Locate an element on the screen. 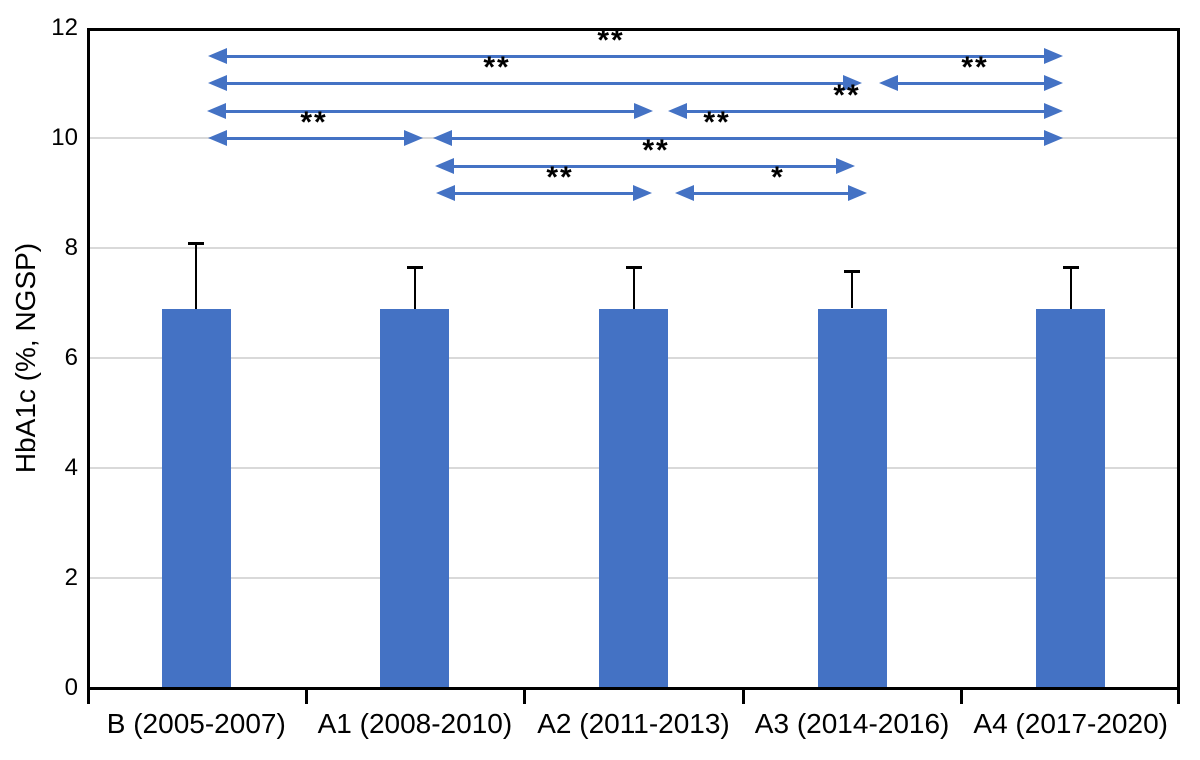 Image resolution: width=1200 pixels, height=760 pixels. y-tick-label: 8 is located at coordinates (71, 247).